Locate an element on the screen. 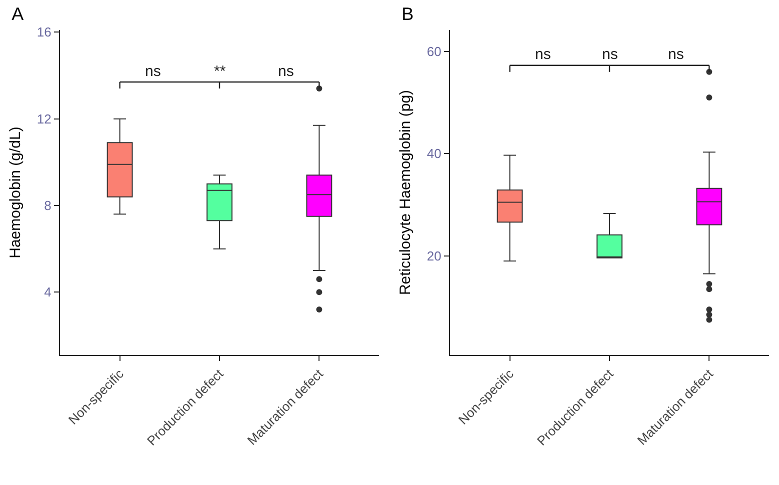 This screenshot has height=485, width=779. chart-title: A is located at coordinates (18, 14).